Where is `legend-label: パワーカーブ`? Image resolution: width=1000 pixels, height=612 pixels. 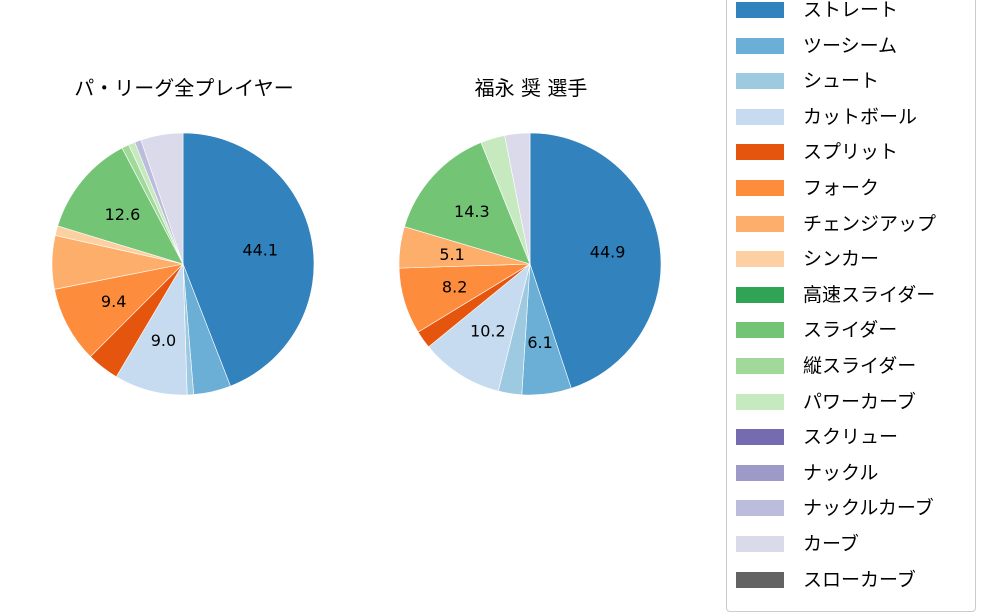 legend-label: パワーカーブ is located at coordinates (859, 401).